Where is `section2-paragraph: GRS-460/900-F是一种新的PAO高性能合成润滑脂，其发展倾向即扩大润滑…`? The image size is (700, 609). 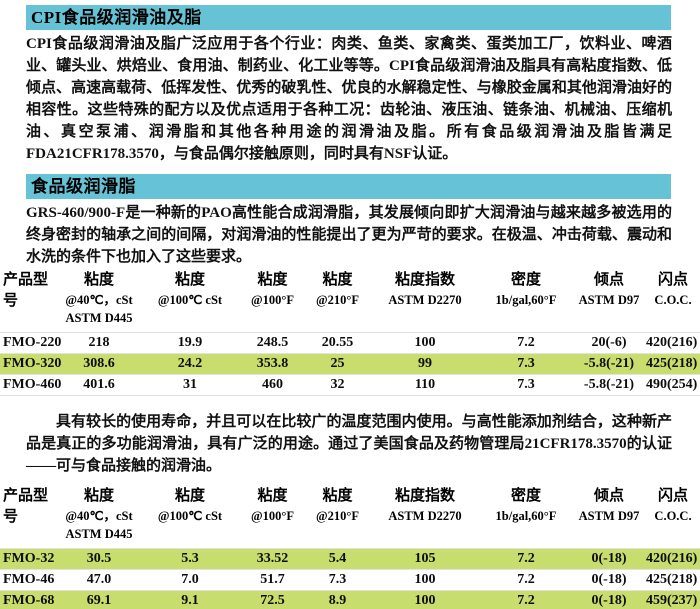 section2-paragraph: GRS-460/900-F是一种新的PAO高性能合成润滑脂，其发展倾向即扩大润滑… is located at coordinates (349, 235).